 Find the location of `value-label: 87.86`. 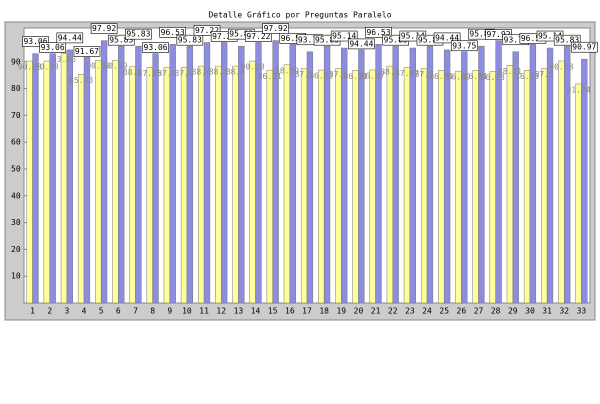

value-label: 87.86 is located at coordinates (150, 73).